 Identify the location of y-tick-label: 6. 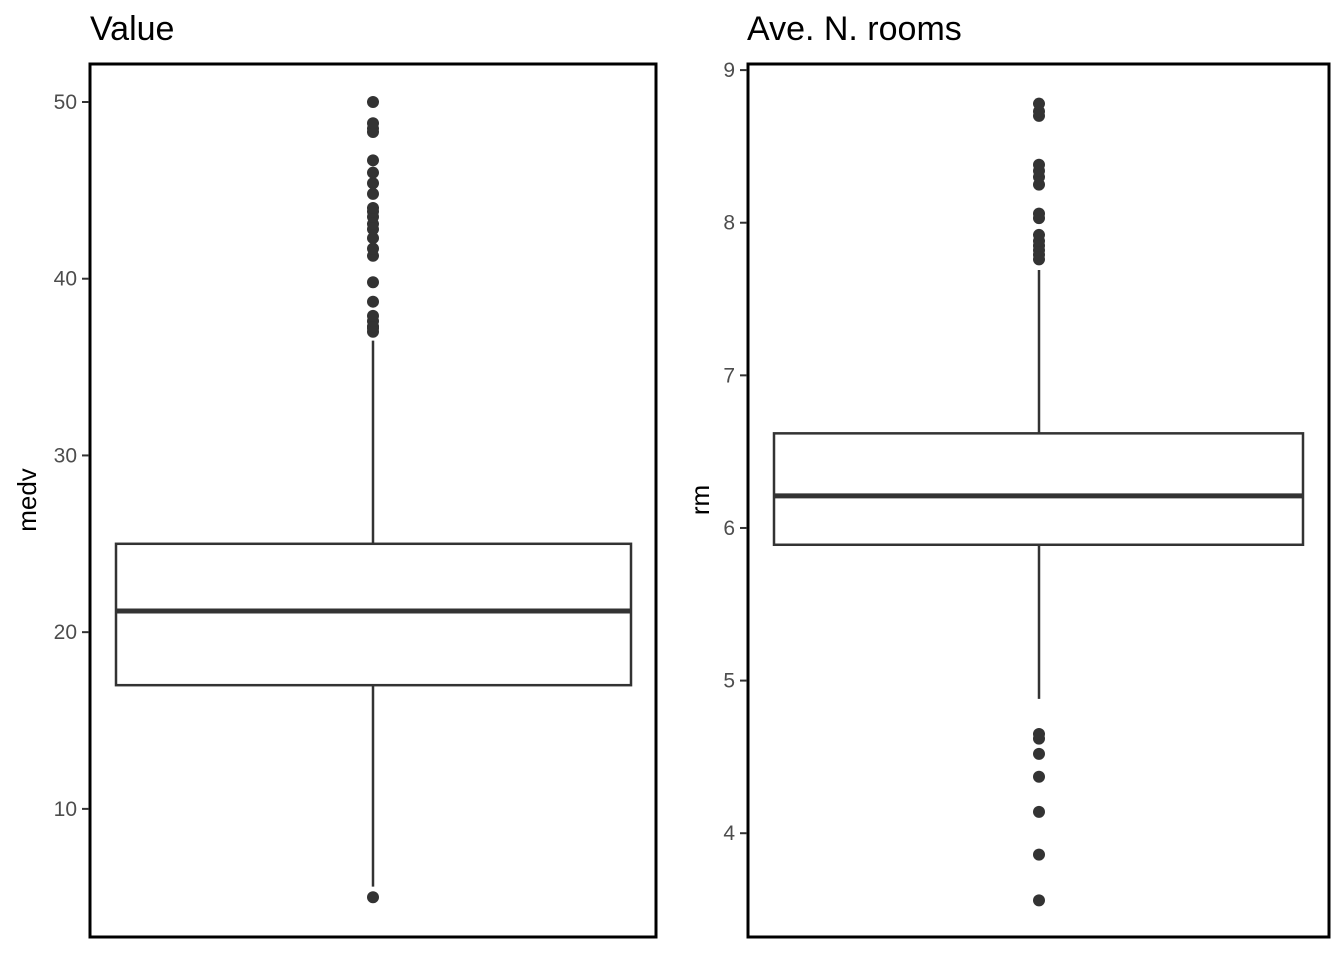
(729, 528).